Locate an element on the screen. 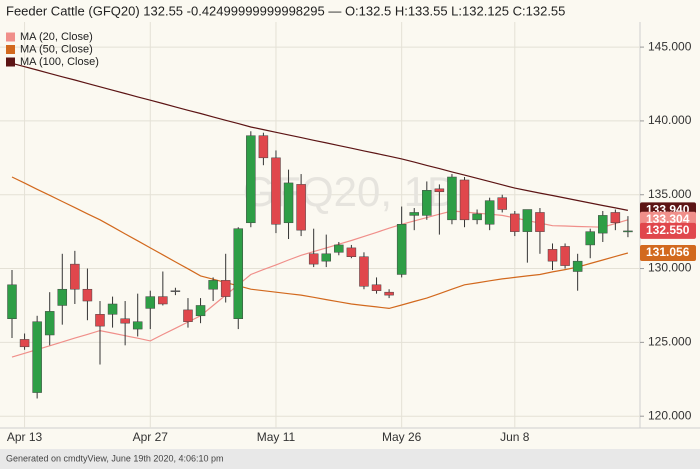  y-tick-label: 145.000 is located at coordinates (670, 46).